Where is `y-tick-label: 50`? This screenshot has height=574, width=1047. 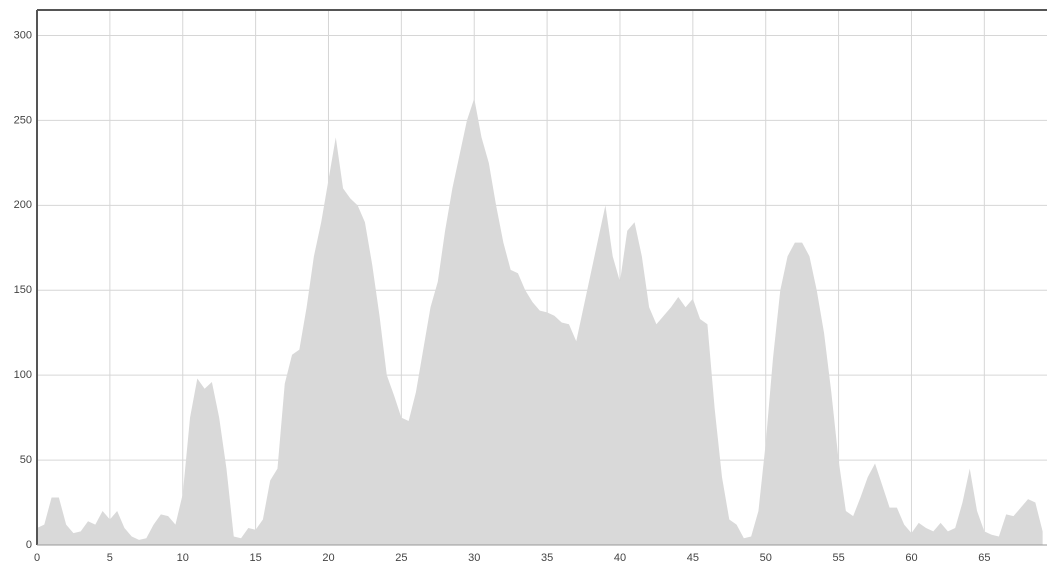 y-tick-label: 50 is located at coordinates (26, 460).